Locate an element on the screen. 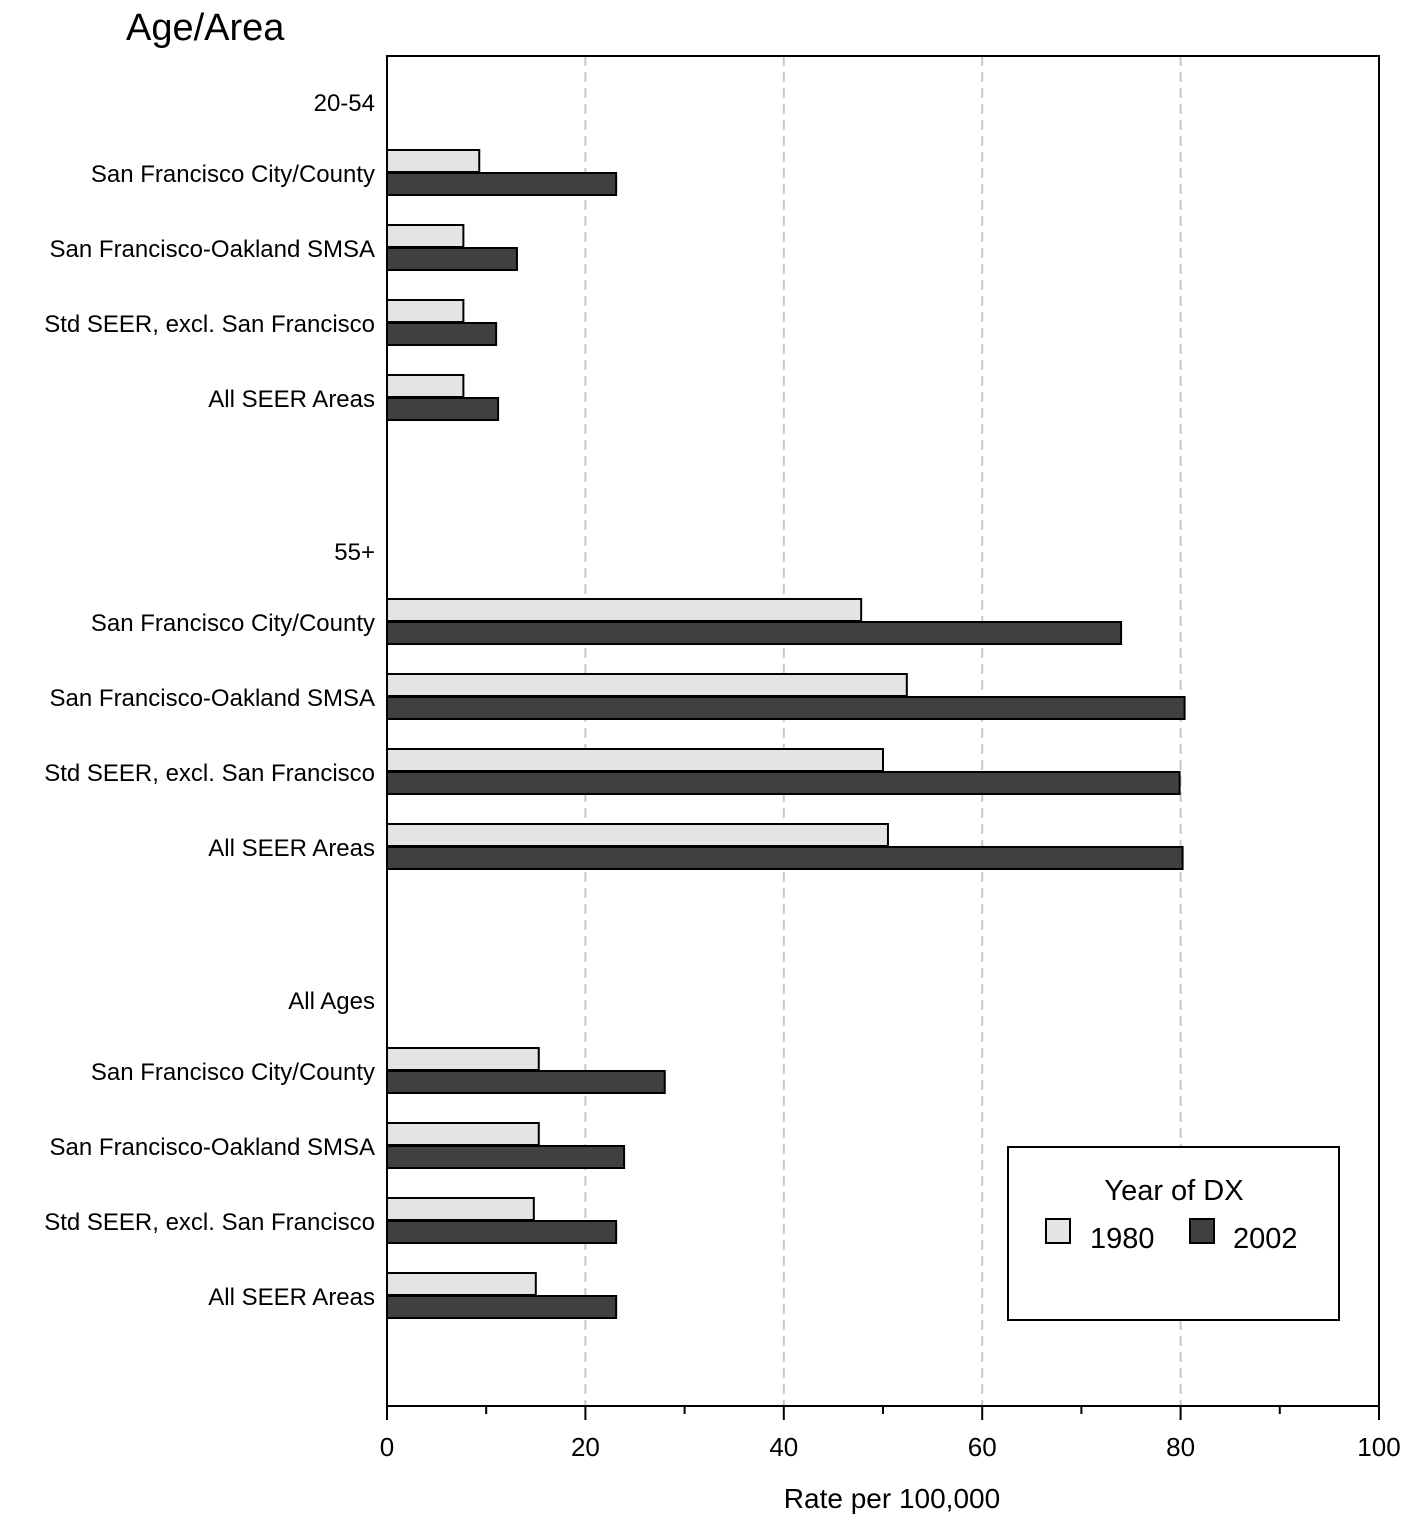 The image size is (1421, 1515). x-tick-label-80: 80 is located at coordinates (1180, 1447).